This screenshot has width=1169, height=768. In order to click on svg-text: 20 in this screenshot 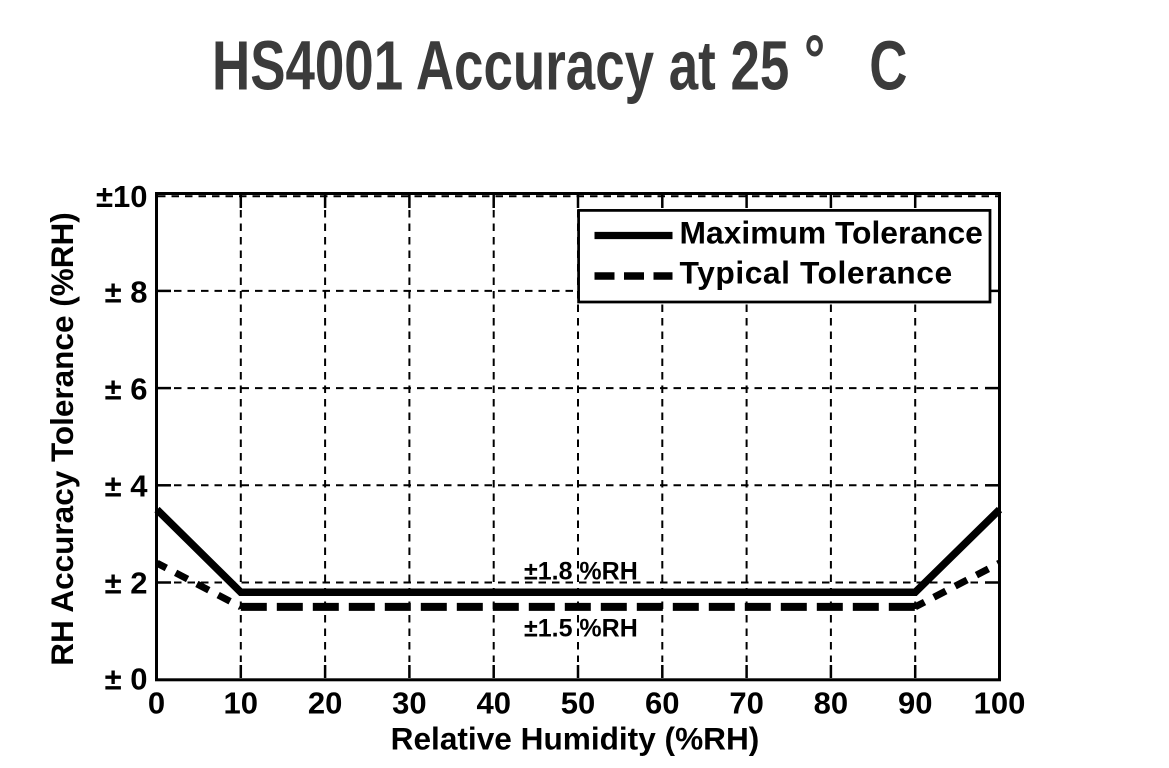, I will do `click(325, 702)`.